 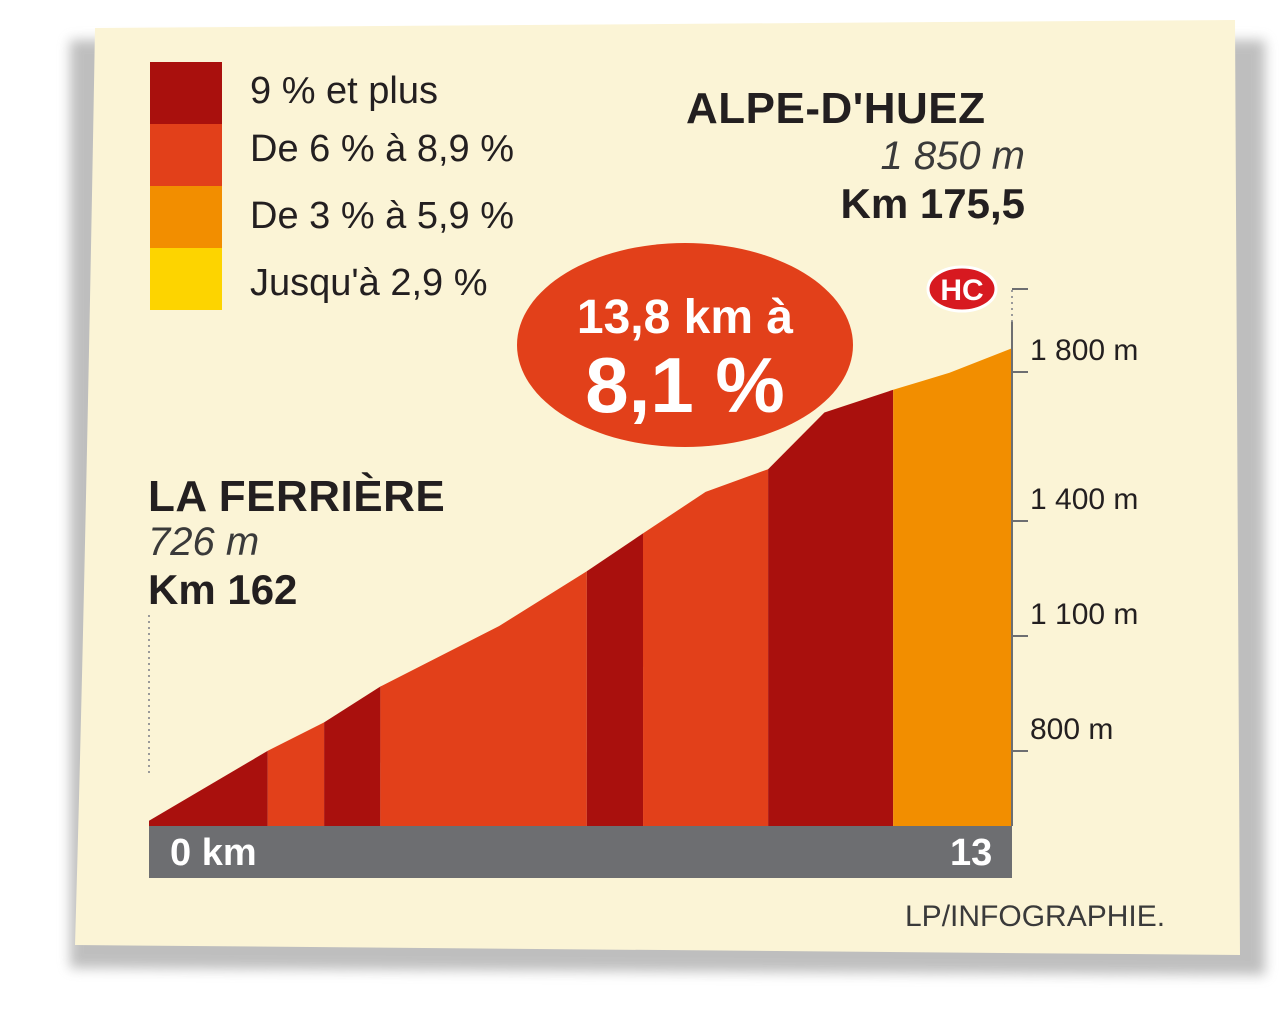 I want to click on summary-badge, so click(x=685, y=345).